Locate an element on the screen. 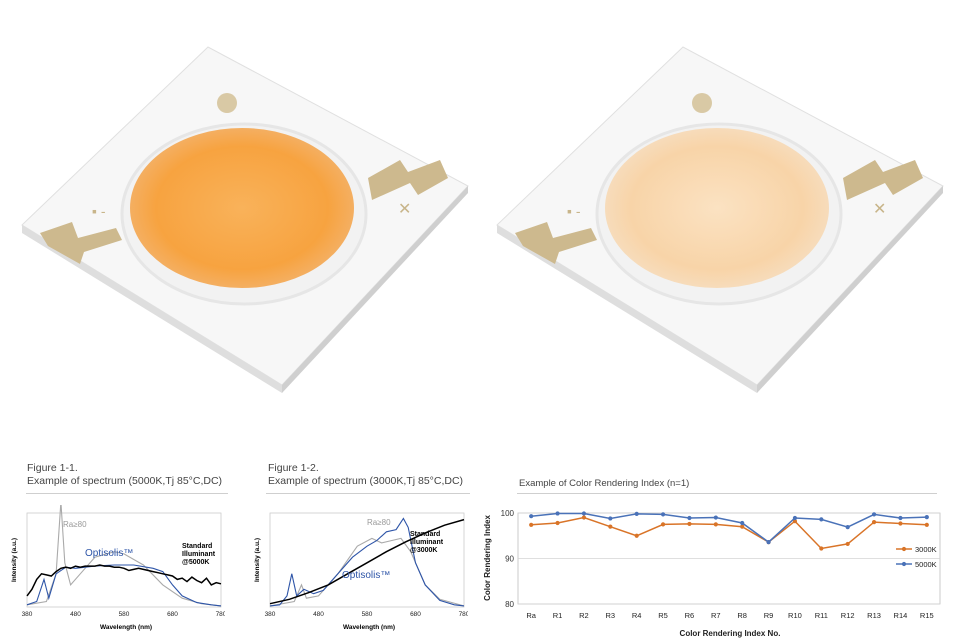 Image resolution: width=960 pixels, height=640 pixels. x-tick-label: R11 is located at coordinates (821, 615).